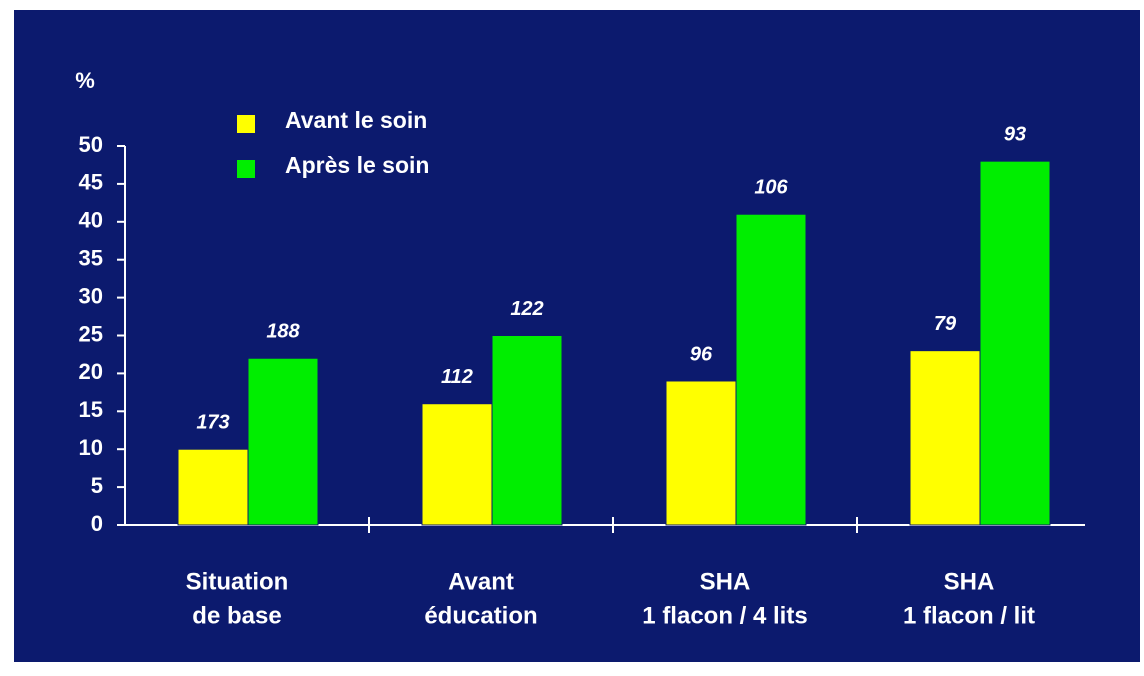 The height and width of the screenshot is (676, 1144). What do you see at coordinates (357, 165) in the screenshot?
I see `legend-label: Après le soin` at bounding box center [357, 165].